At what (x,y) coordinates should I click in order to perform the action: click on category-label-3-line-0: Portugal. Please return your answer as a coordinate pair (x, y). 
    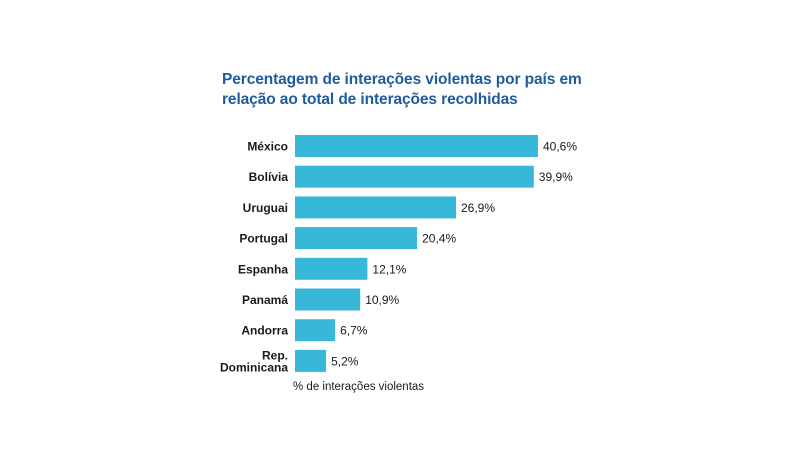
    Looking at the image, I should click on (263, 239).